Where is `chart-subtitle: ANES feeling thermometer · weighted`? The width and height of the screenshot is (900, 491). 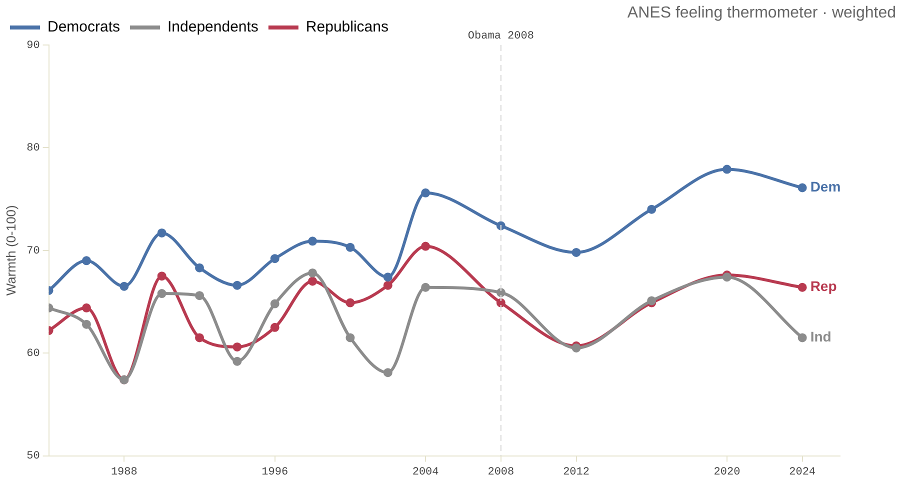
chart-subtitle: ANES feeling thermometer · weighted is located at coordinates (761, 13).